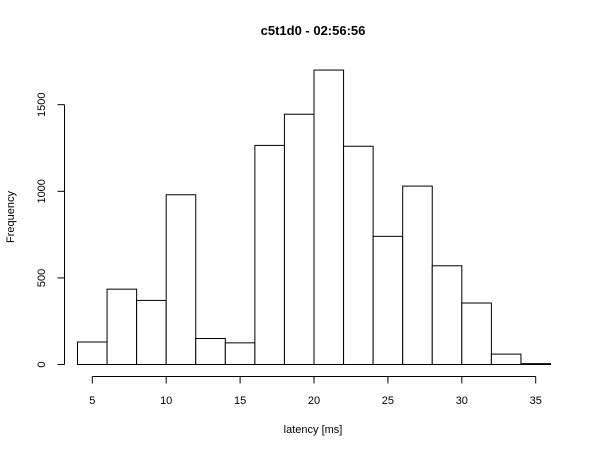  Describe the element at coordinates (313, 430) in the screenshot. I see `x-axis-label: latency [ms]` at that location.